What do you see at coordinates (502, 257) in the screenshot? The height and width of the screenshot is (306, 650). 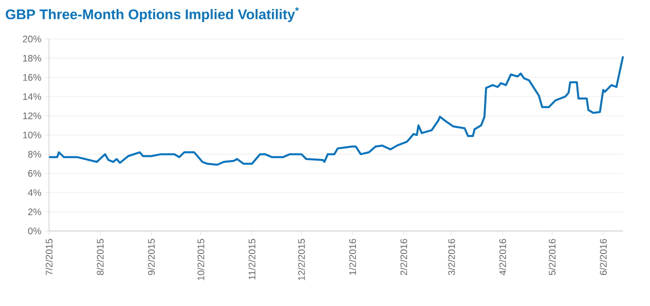 I see `x-tick-label: 4/2/2016` at bounding box center [502, 257].